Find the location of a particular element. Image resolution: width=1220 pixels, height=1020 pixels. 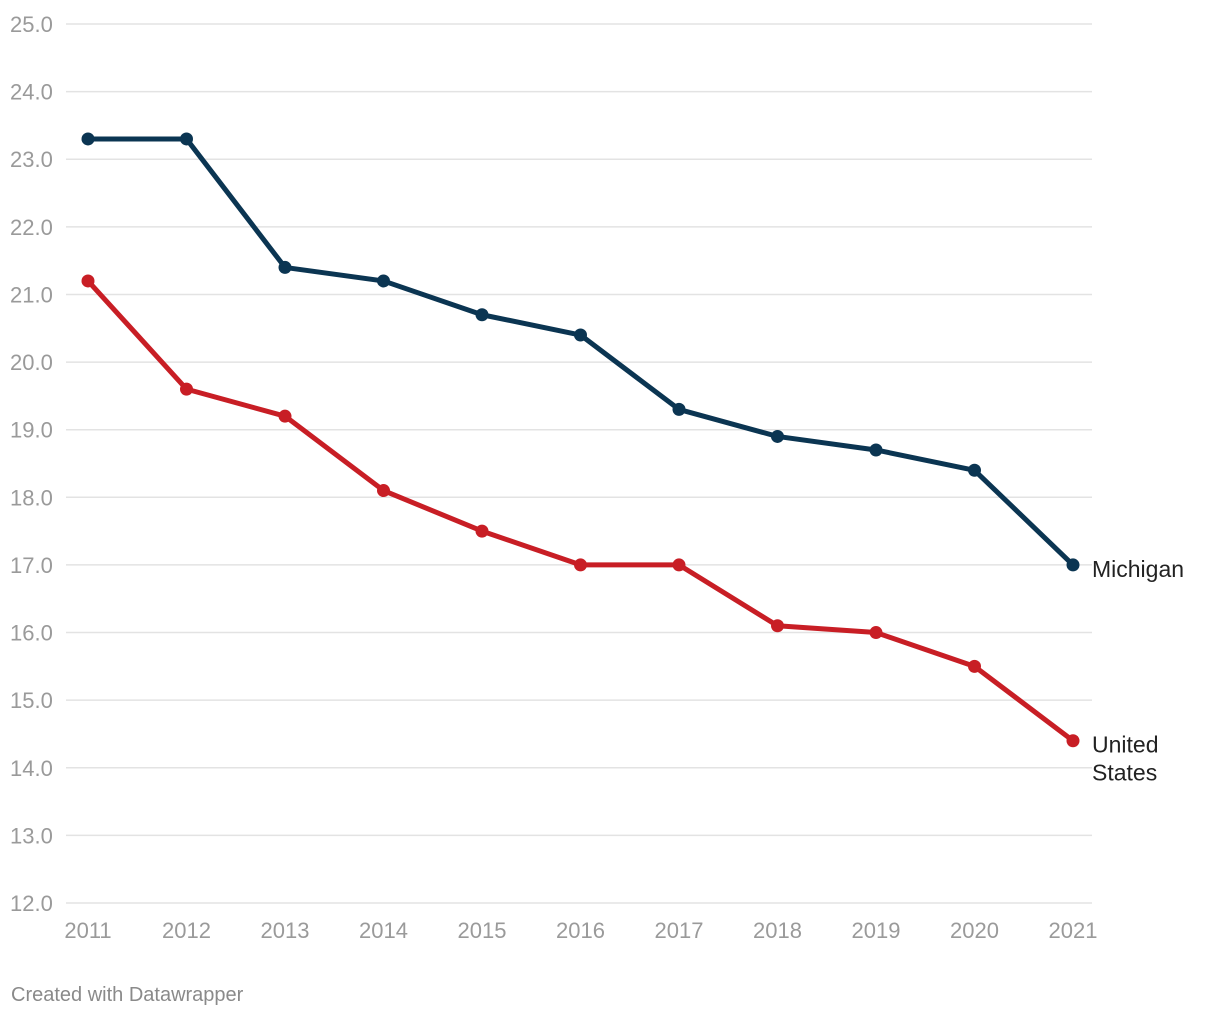

series-label-line: Michigan is located at coordinates (1138, 569).